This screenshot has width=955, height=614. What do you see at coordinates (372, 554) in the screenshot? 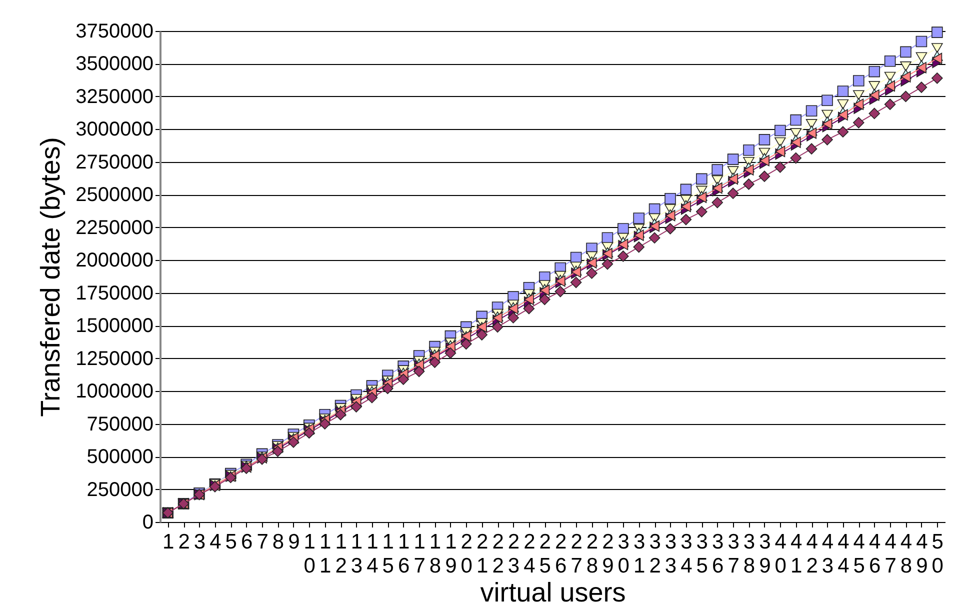
I see `x-tick-label: 14` at bounding box center [372, 554].